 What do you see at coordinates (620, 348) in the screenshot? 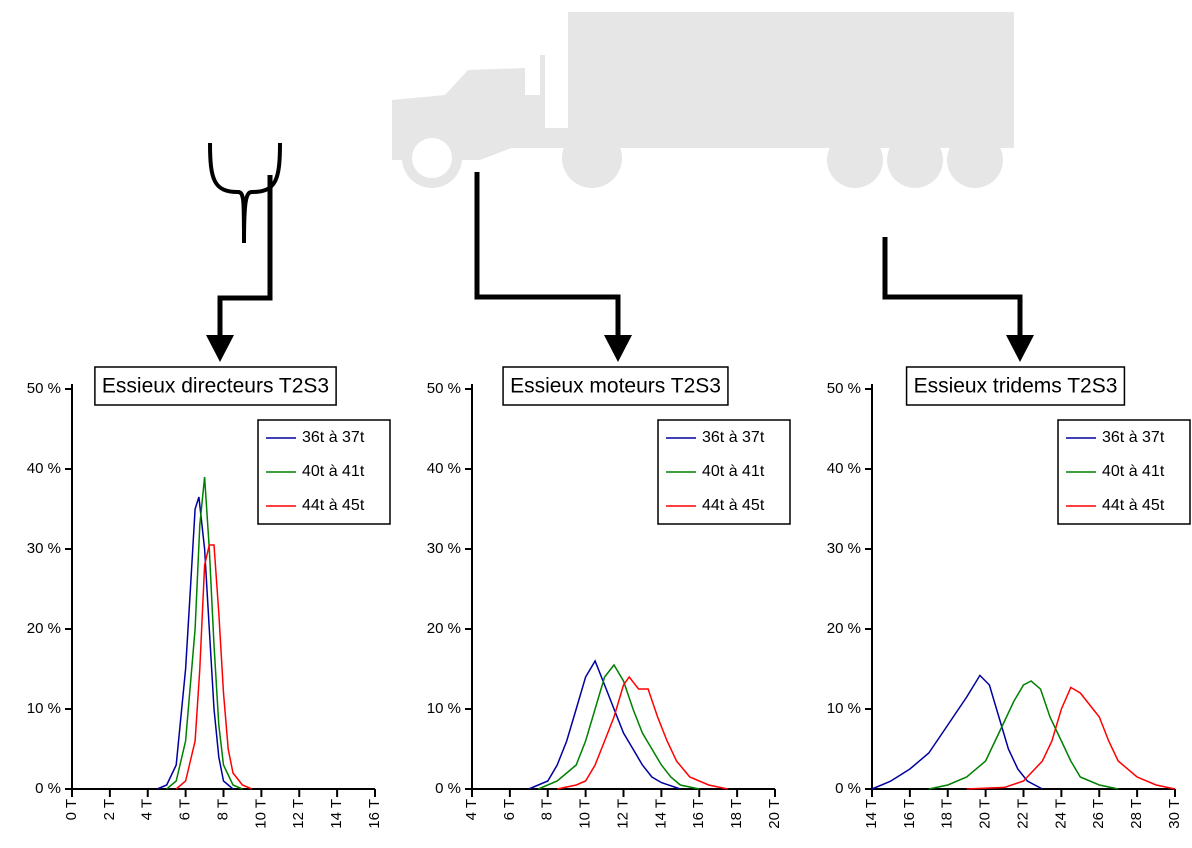
I see `arrow-heads` at bounding box center [620, 348].